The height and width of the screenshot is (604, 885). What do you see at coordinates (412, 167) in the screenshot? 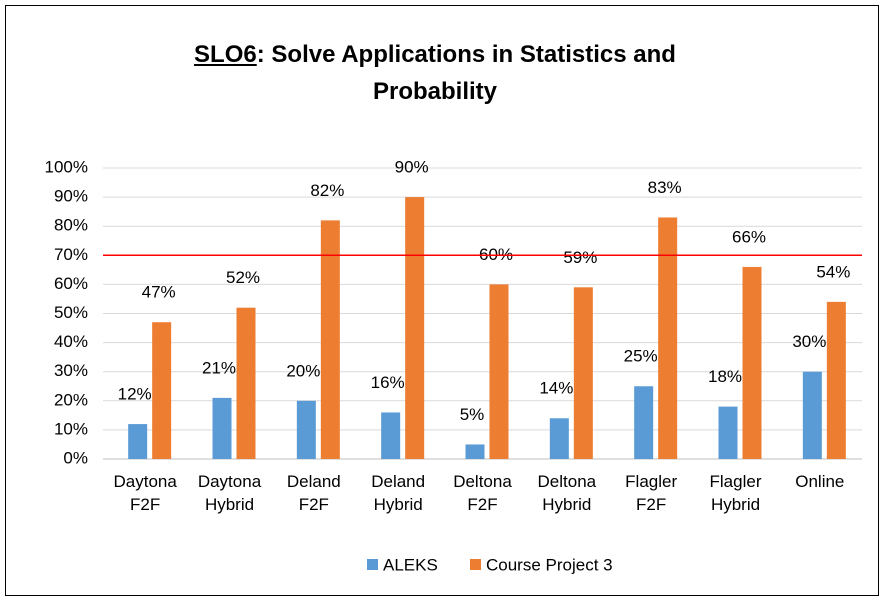
I see `data-label: 90%` at bounding box center [412, 167].